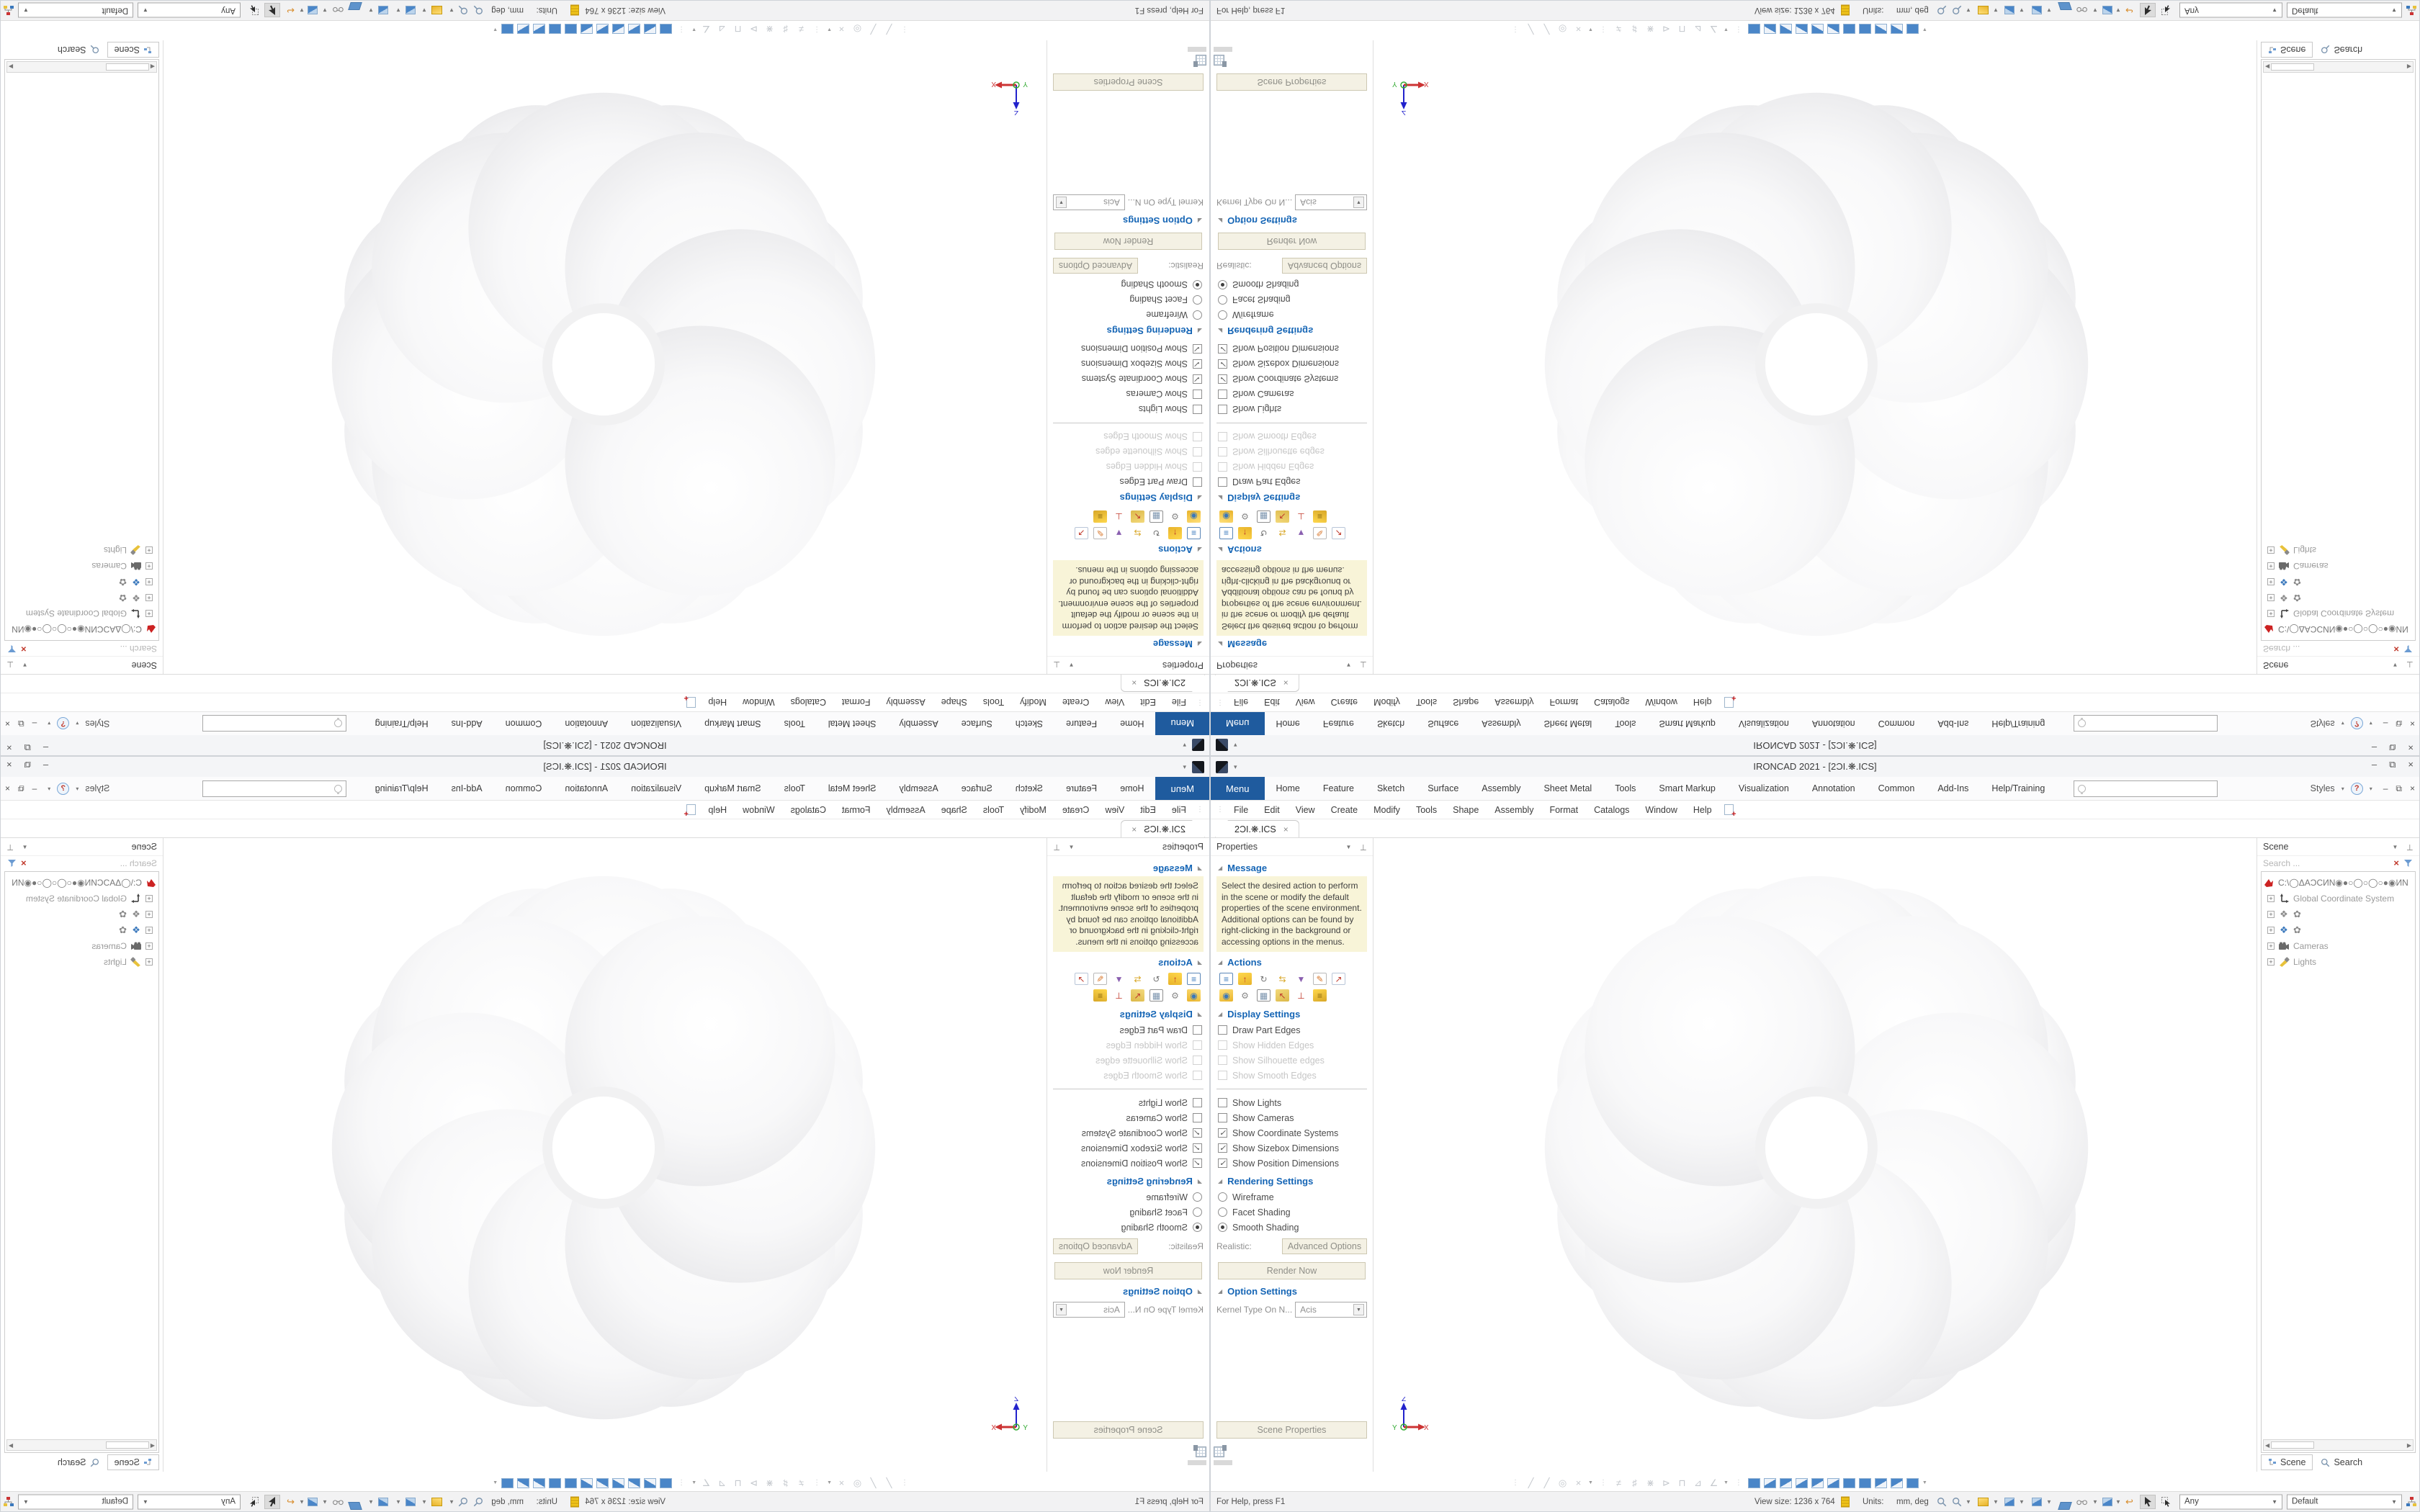  I want to click on tree-root: C:\◯ΔAƆCИN◉●○◯○◯○●◉ИN, so click(81, 883).